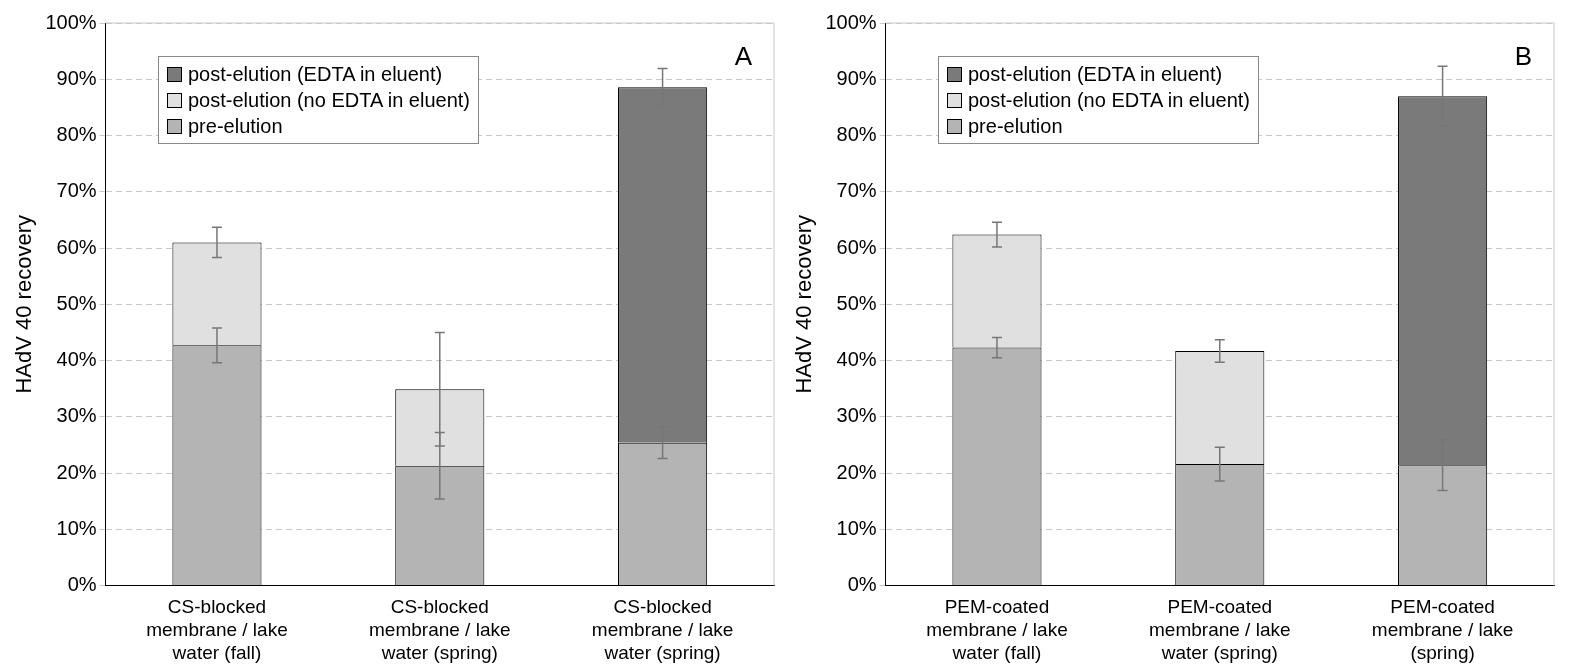 This screenshot has height=670, width=1580. I want to click on annotation: A, so click(743, 56).